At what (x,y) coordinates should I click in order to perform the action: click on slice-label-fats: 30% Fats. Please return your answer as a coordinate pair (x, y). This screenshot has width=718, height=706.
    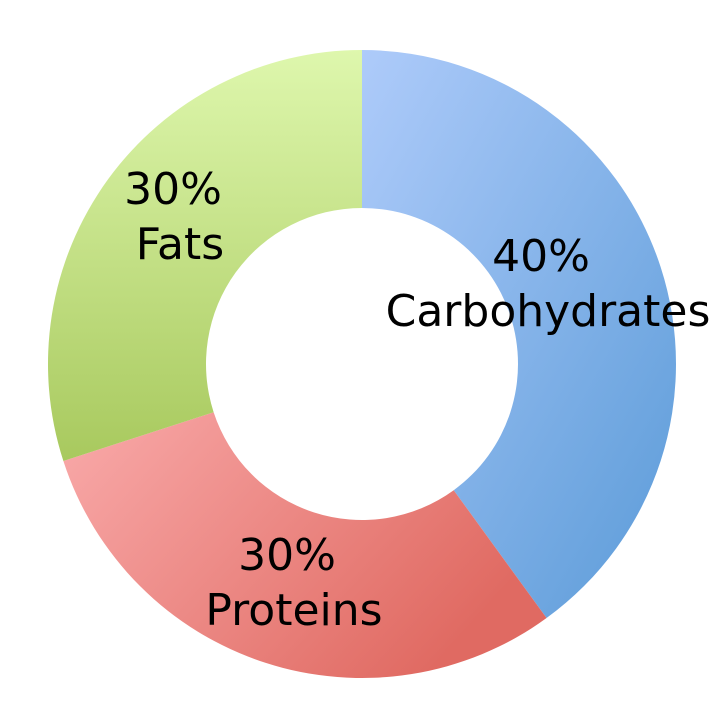
    Looking at the image, I should click on (180, 217).